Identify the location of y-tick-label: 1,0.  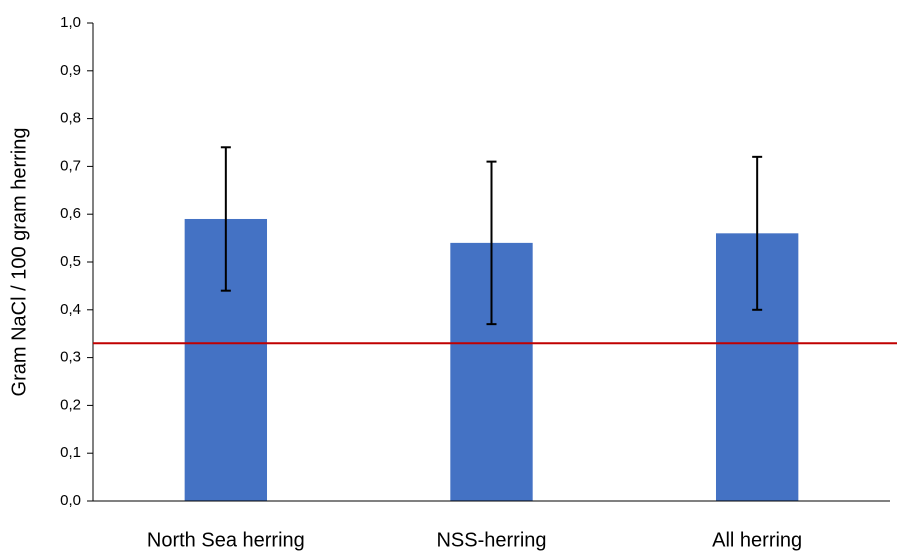
(70, 22).